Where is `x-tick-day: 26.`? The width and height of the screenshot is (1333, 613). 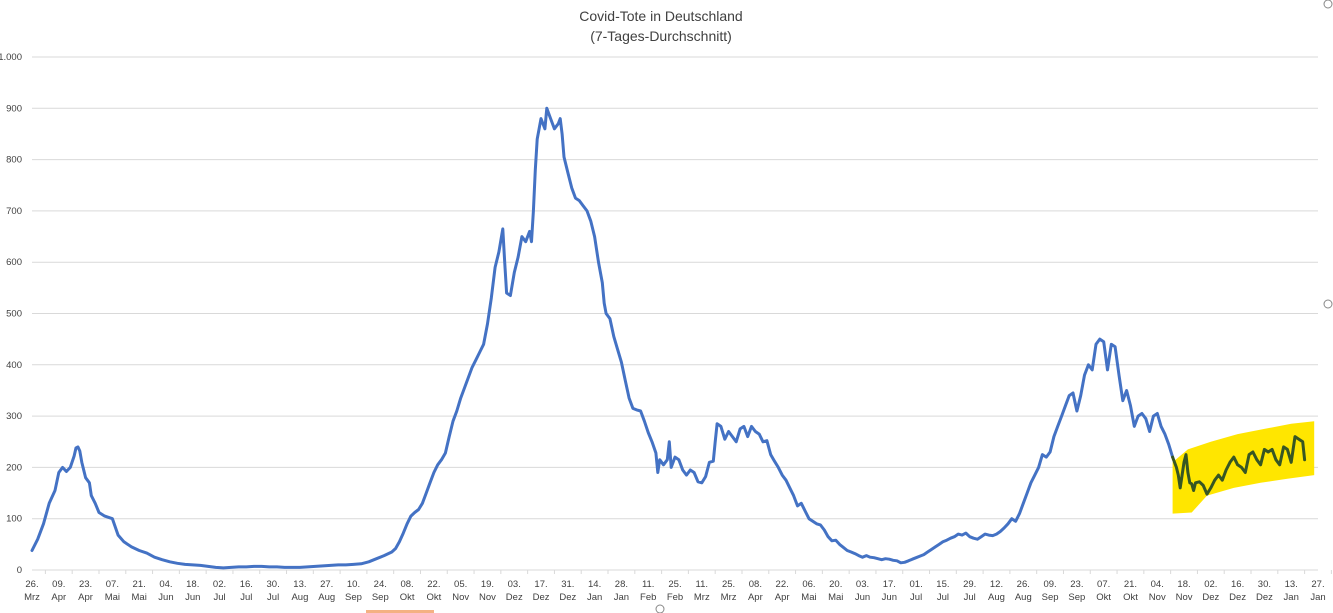
x-tick-day: 26. is located at coordinates (31, 584).